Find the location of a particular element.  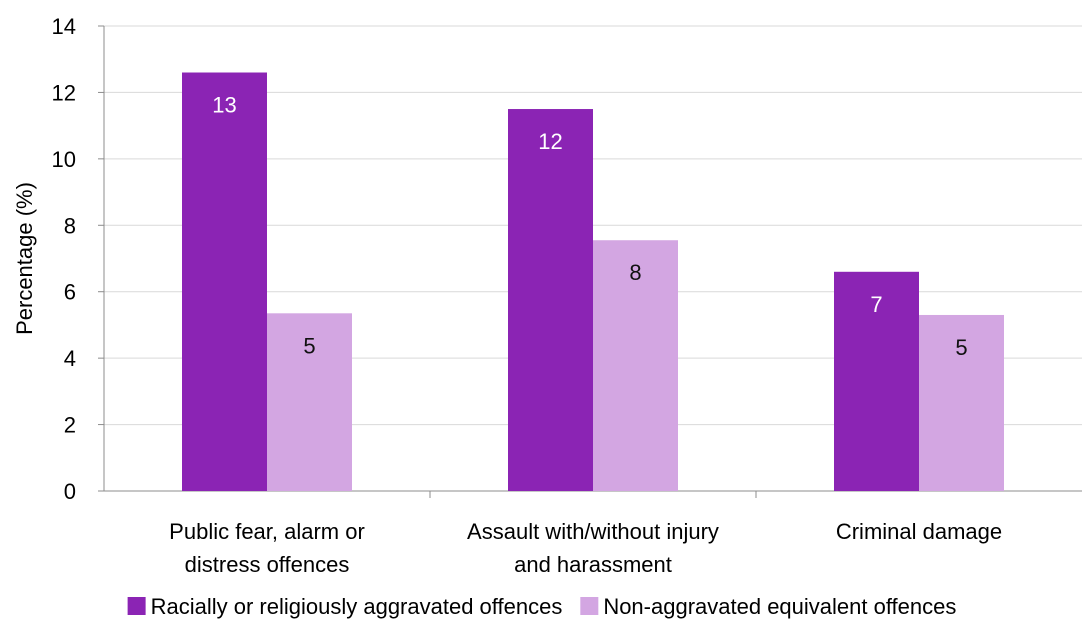

y-tick-label: 8 is located at coordinates (70, 225).